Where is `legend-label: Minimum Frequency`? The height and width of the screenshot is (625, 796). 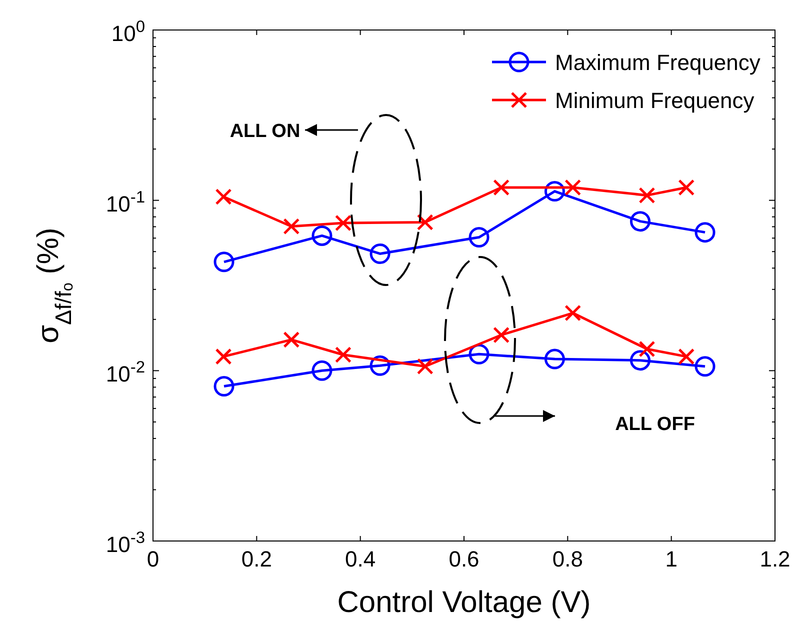
legend-label: Minimum Frequency is located at coordinates (654, 100).